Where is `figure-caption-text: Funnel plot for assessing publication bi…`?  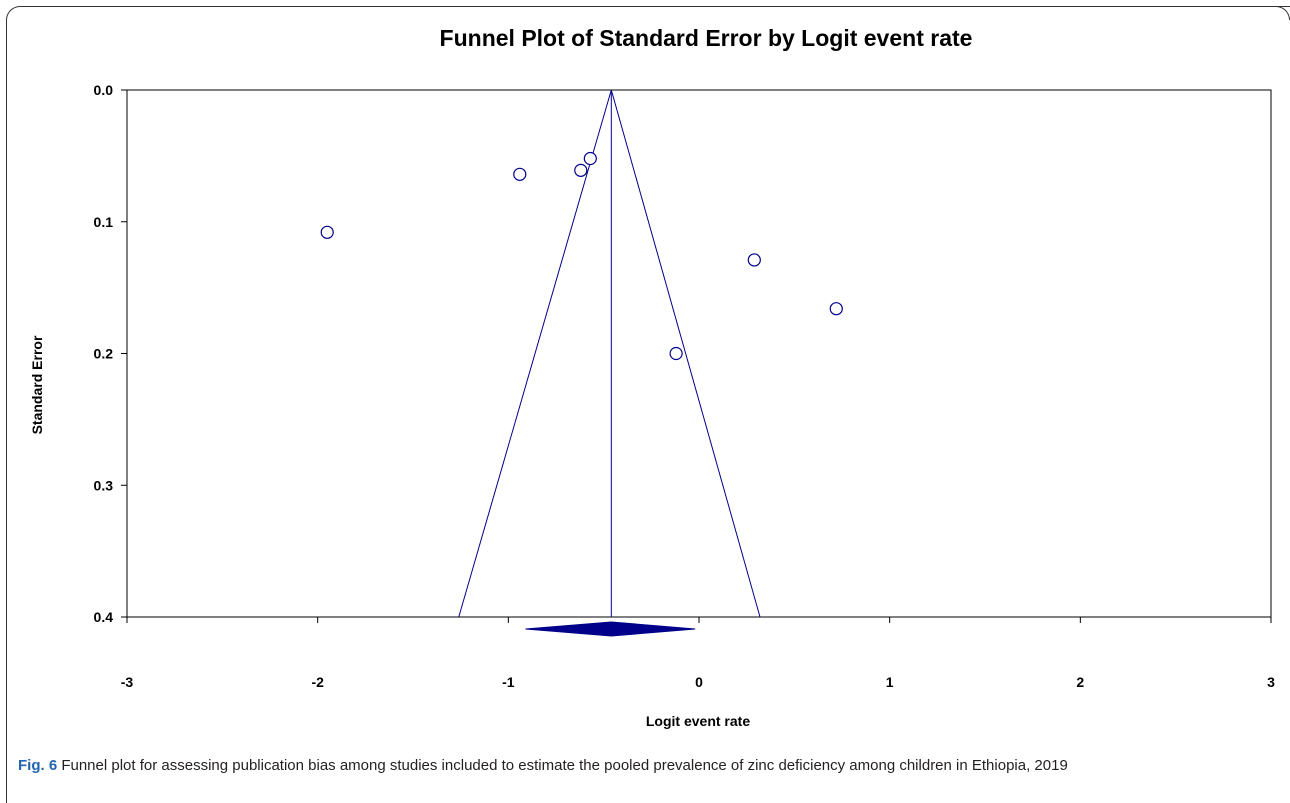
figure-caption-text: Funnel plot for assessing publication bi… is located at coordinates (562, 765).